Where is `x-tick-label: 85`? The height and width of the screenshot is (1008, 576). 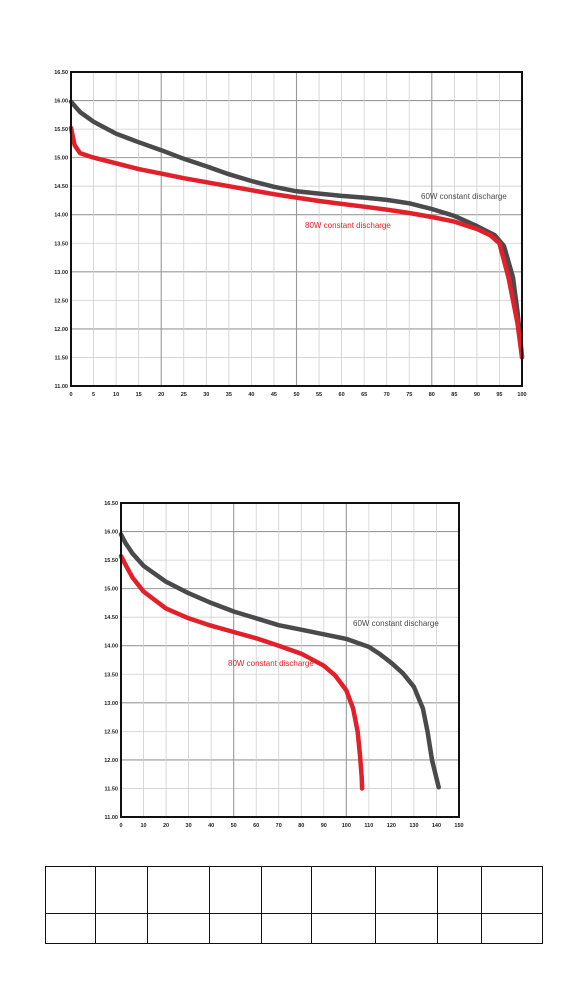 x-tick-label: 85 is located at coordinates (454, 395).